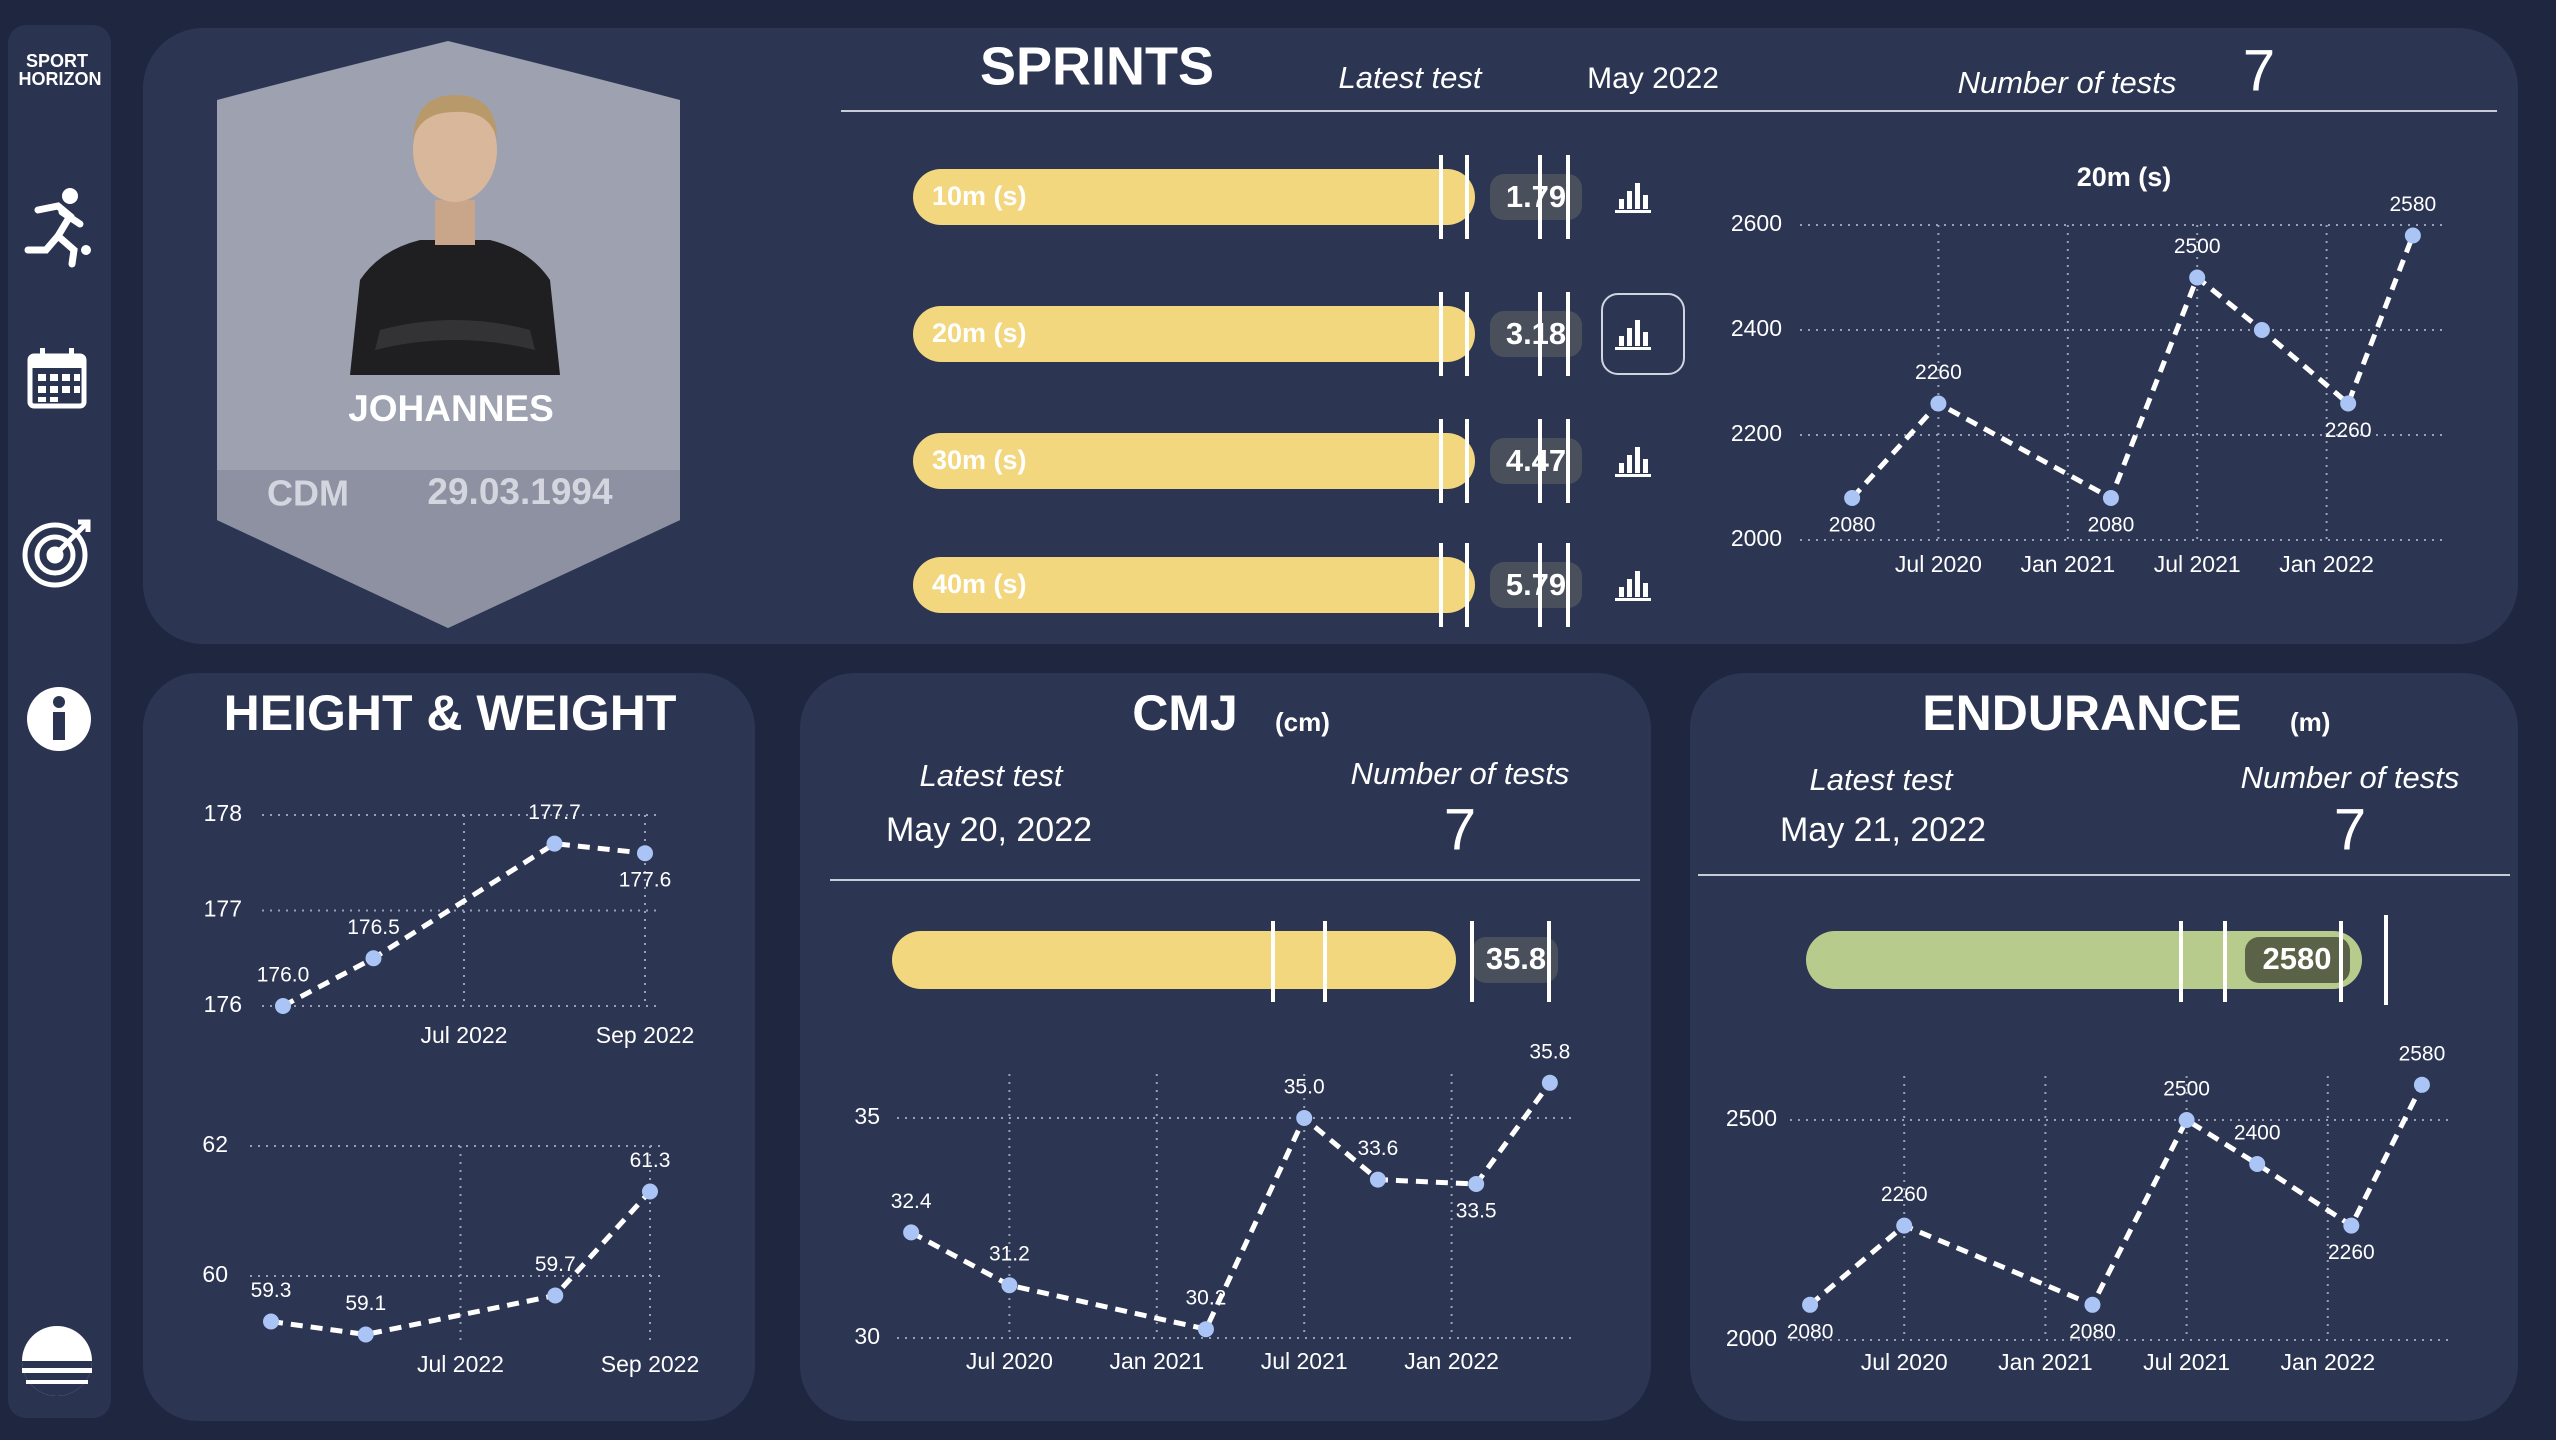 This screenshot has height=1440, width=2556. Describe the element at coordinates (1516, 958) in the screenshot. I see `gauge-value: 35.8` at that location.